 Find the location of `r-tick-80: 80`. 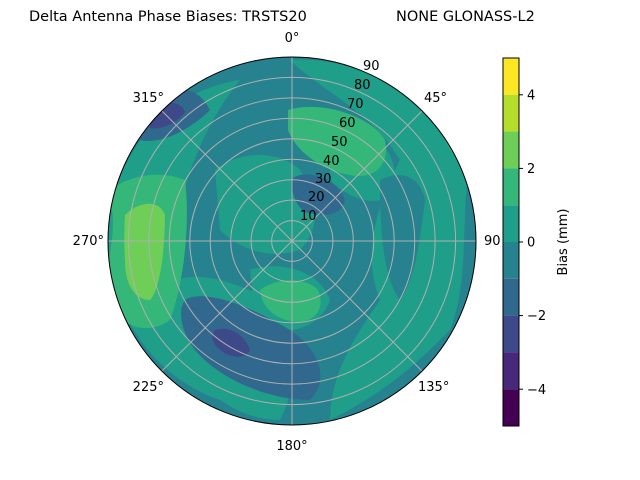

r-tick-80: 80 is located at coordinates (362, 85).